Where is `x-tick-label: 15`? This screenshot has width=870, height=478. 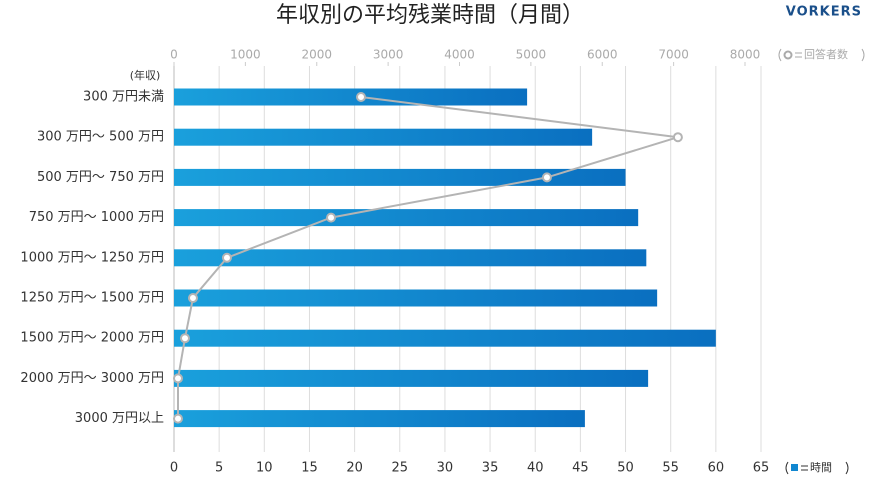 x-tick-label: 15 is located at coordinates (309, 468).